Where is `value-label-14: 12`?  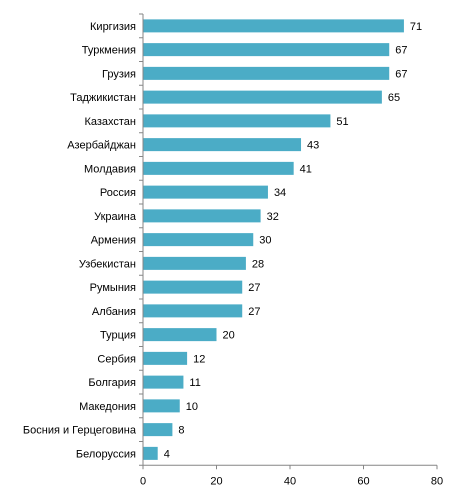 value-label-14: 12 is located at coordinates (199, 359).